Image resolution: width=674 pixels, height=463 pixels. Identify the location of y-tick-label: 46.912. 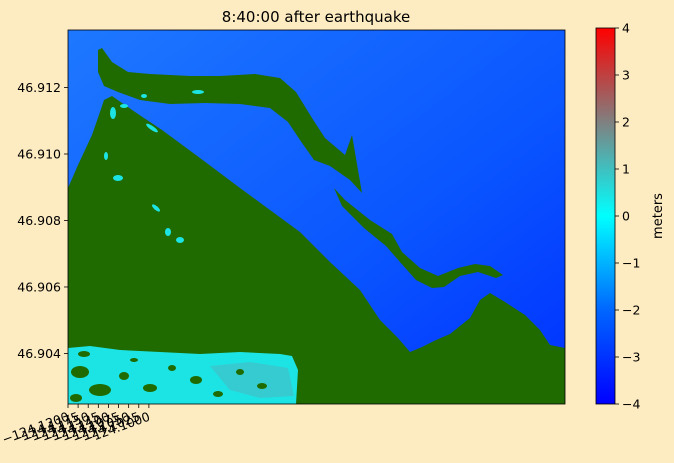
(39, 87).